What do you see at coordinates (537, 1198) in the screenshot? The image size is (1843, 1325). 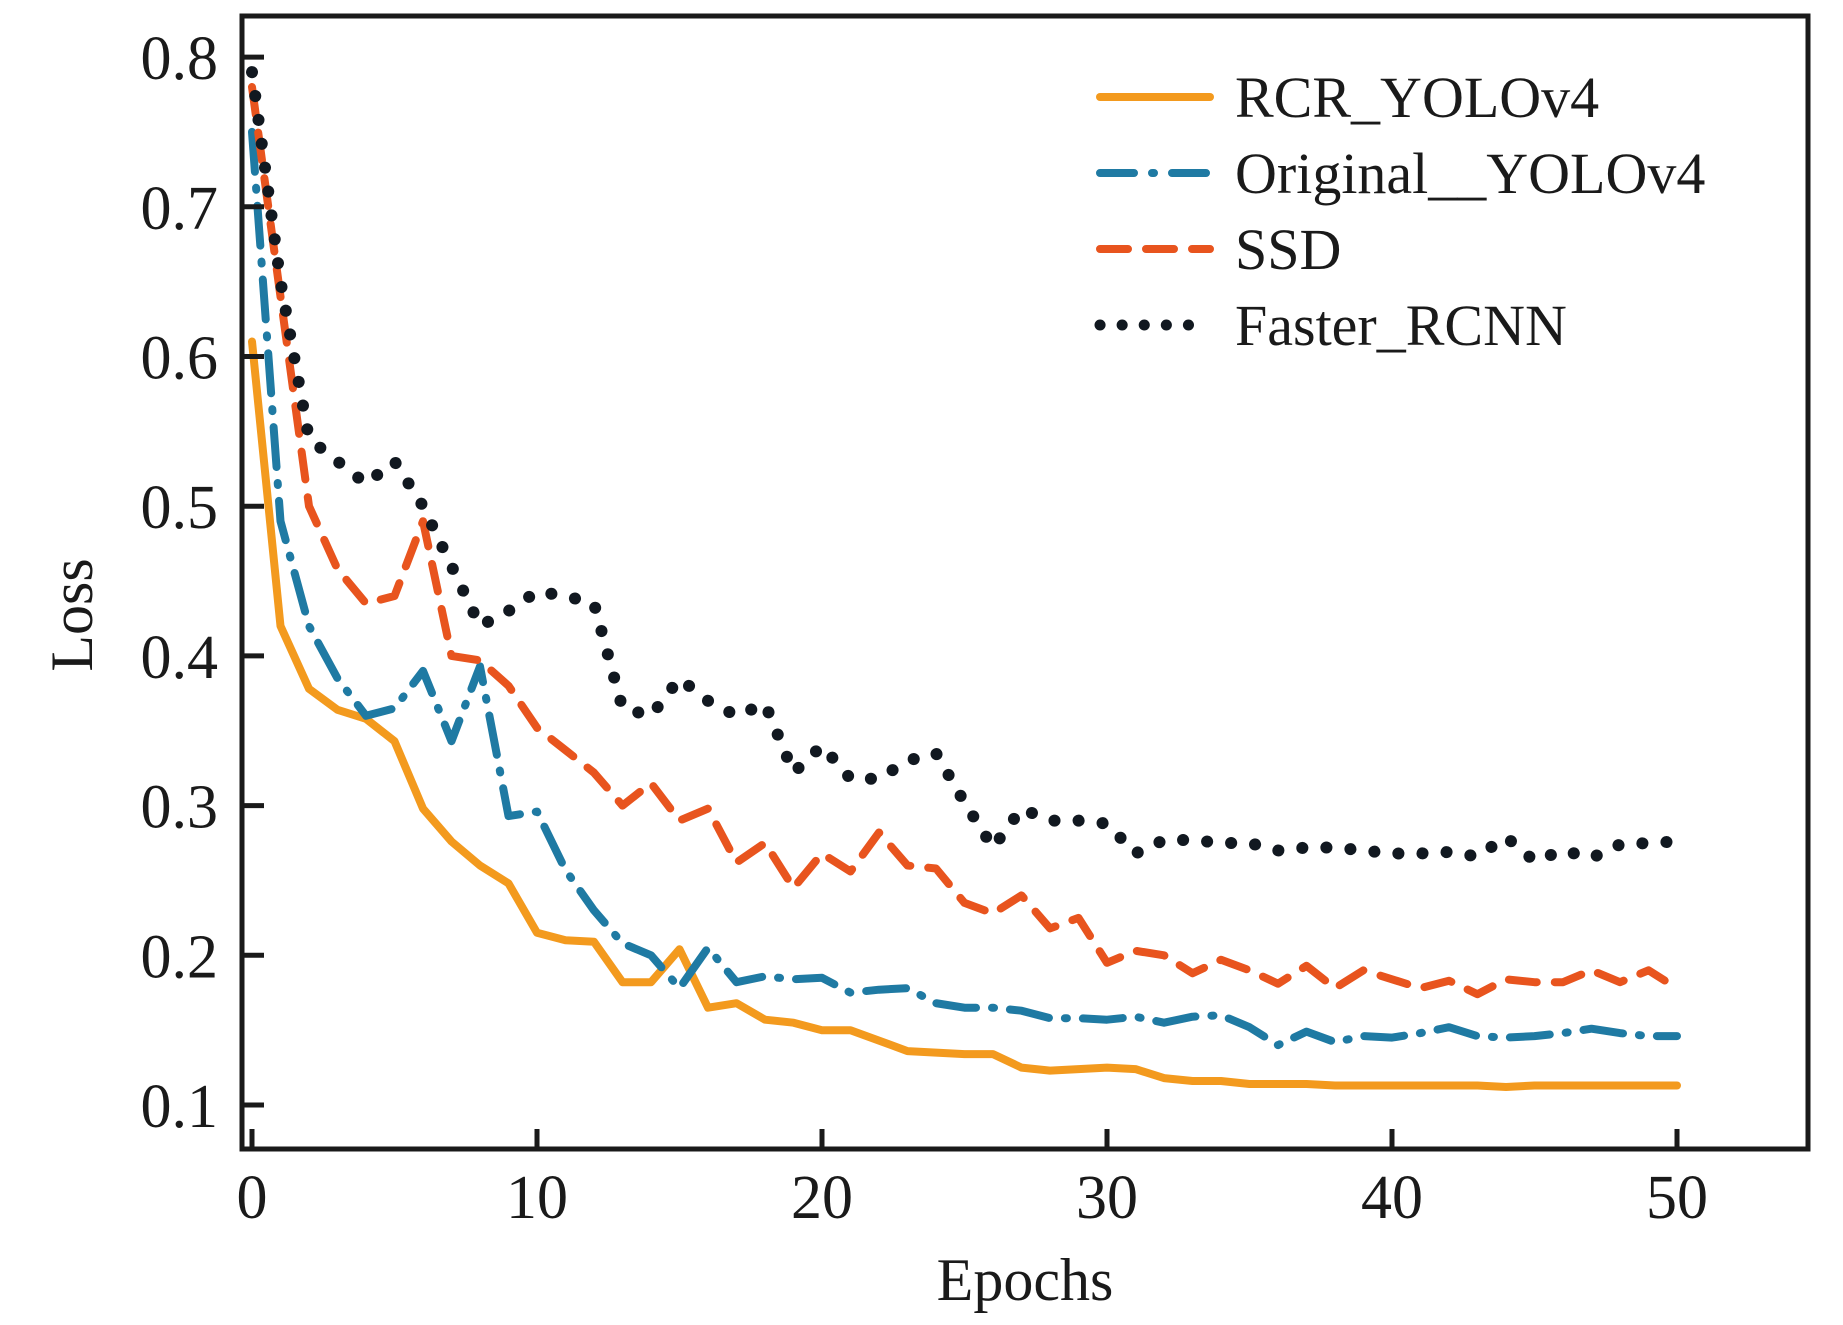 I see `x-tick-label: 10` at bounding box center [537, 1198].